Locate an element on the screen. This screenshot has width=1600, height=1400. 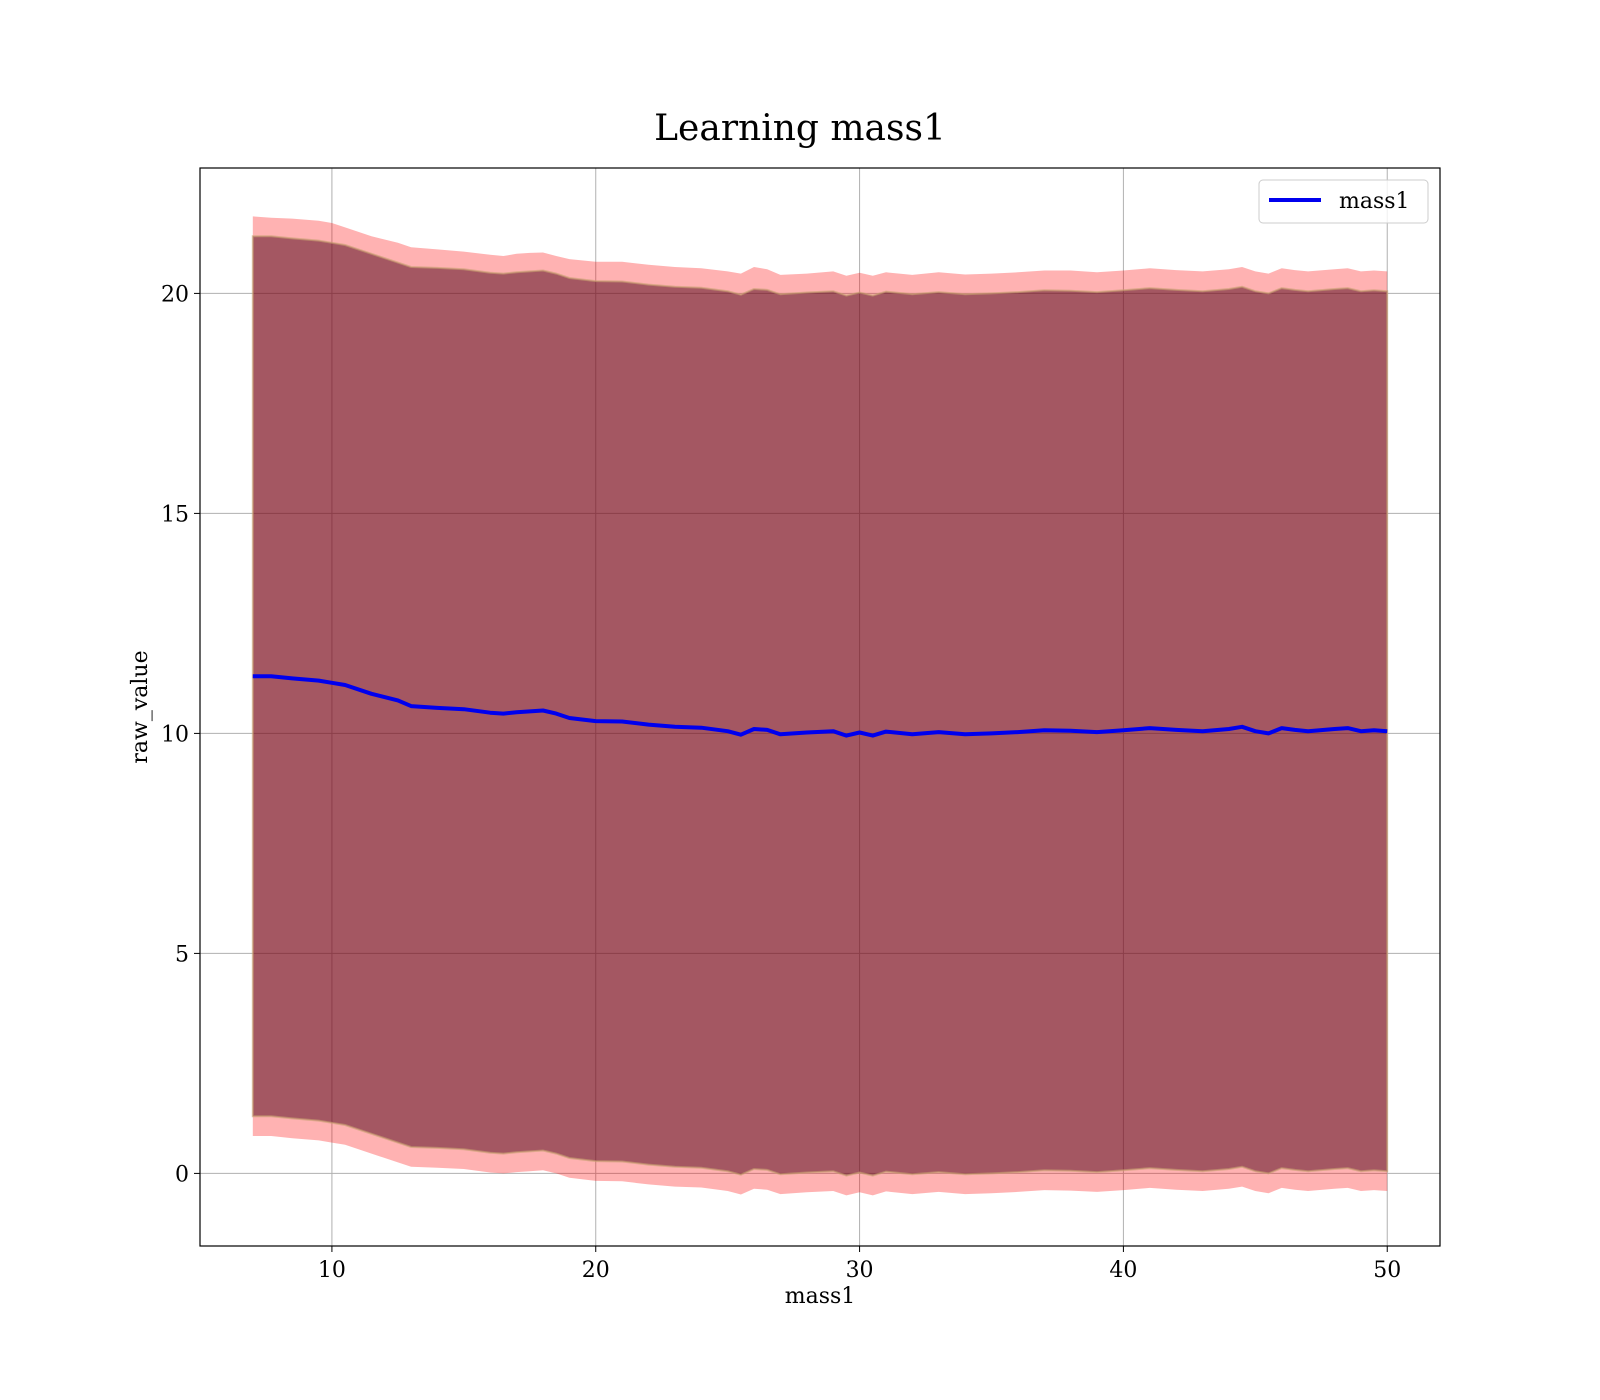
y-axis-label: raw_value is located at coordinates (140, 706).